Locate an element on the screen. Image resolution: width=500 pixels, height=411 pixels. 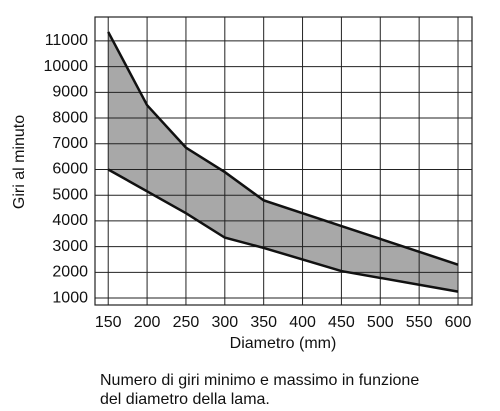
y-tick-label: 5000 is located at coordinates (70, 194).